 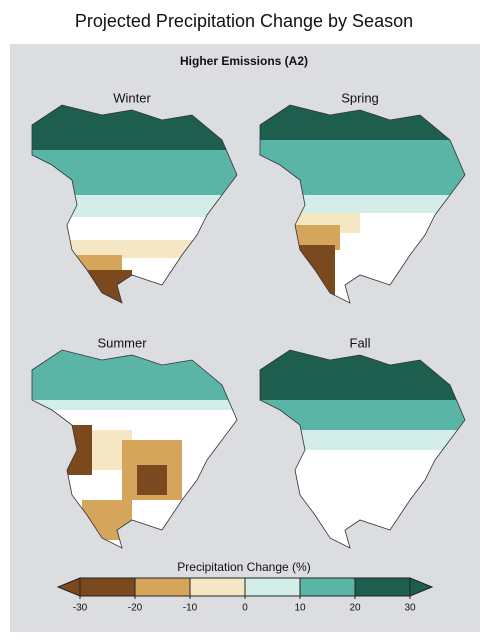 I want to click on colorbar-tick-label: -30, so click(x=80, y=608).